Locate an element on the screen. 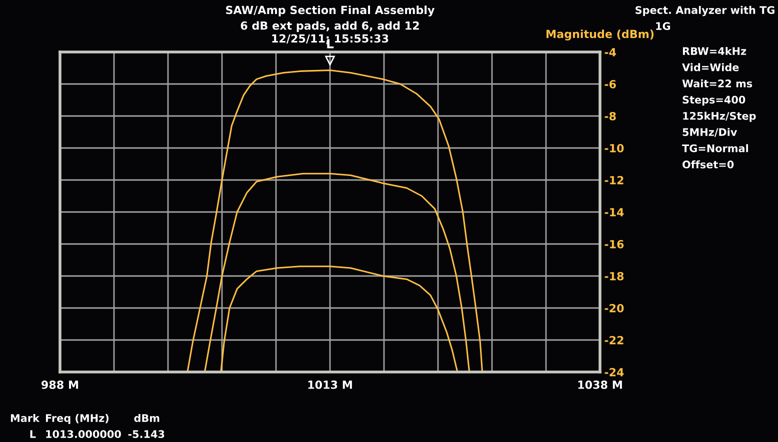 This screenshot has height=442, width=778. y-tick-label: -20 is located at coordinates (614, 308).